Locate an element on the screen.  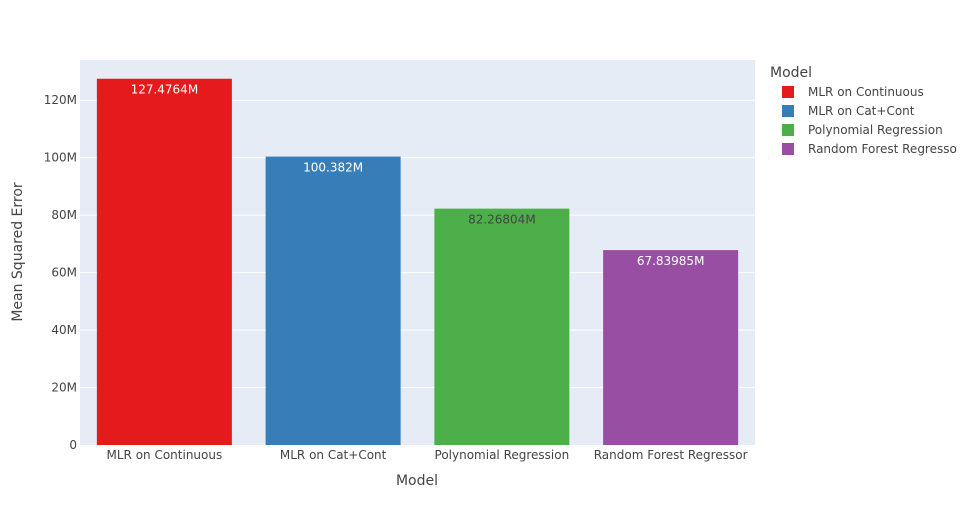
y-tick-label: 80M is located at coordinates (64, 215).